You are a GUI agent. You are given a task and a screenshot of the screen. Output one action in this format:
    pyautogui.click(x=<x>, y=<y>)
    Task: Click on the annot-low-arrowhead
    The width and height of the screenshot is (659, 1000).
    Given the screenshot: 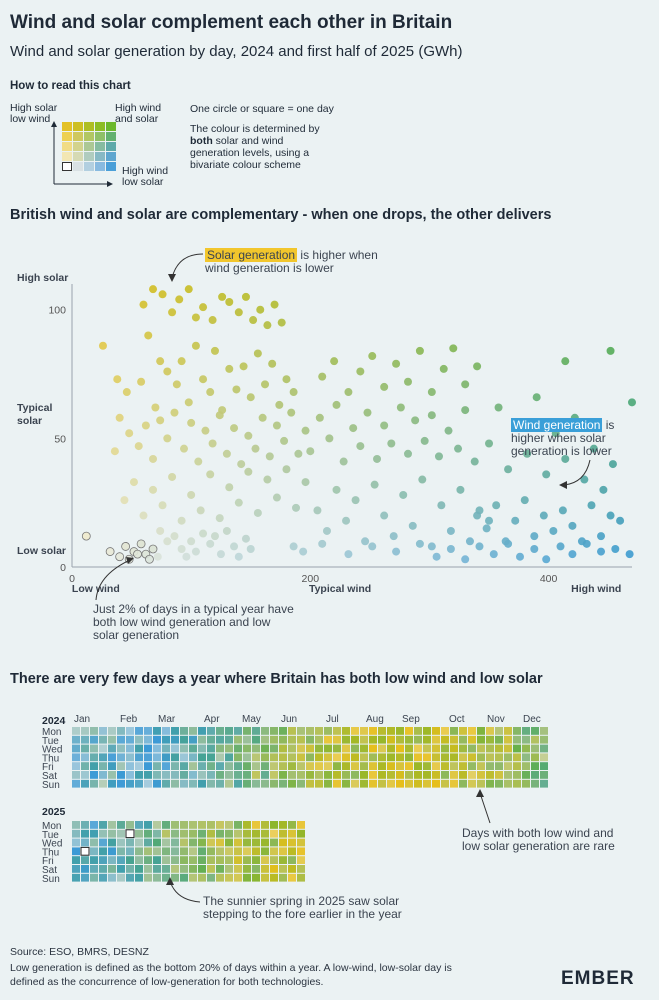 What is the action you would take?
    pyautogui.click(x=130, y=560)
    